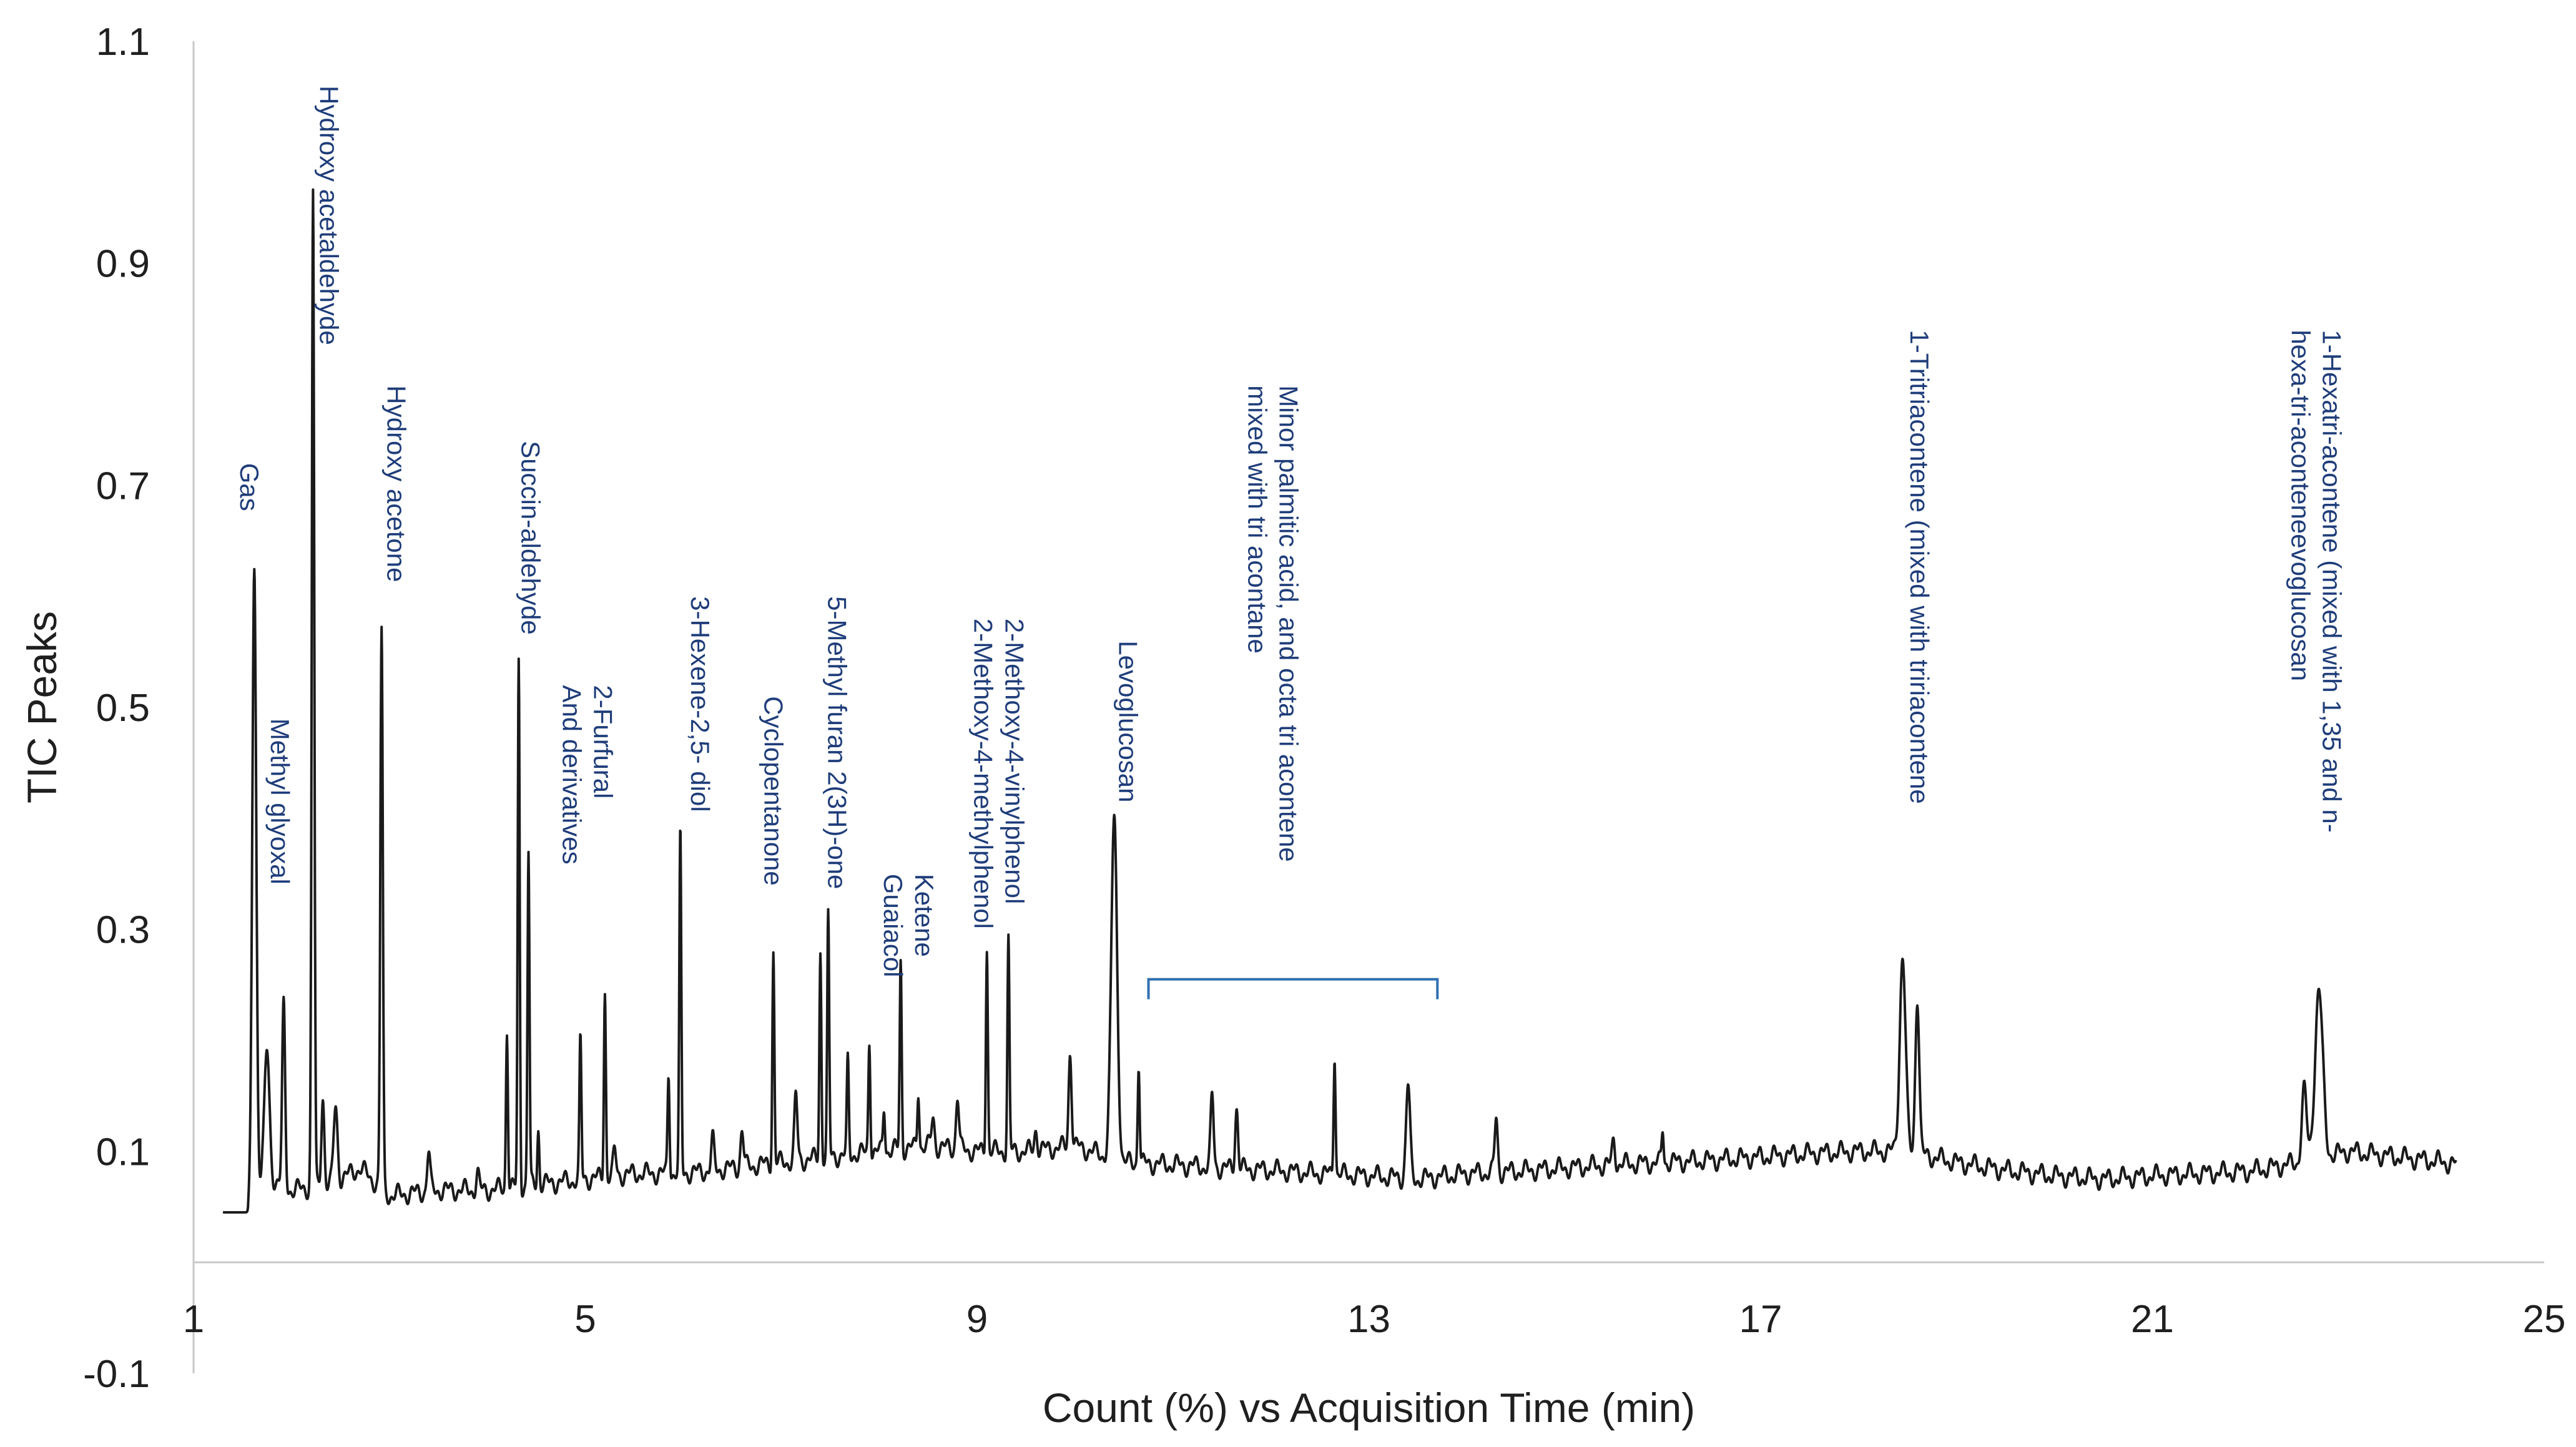 The width and height of the screenshot is (2576, 1447). I want to click on x-tick-label: 13, so click(1368, 1320).